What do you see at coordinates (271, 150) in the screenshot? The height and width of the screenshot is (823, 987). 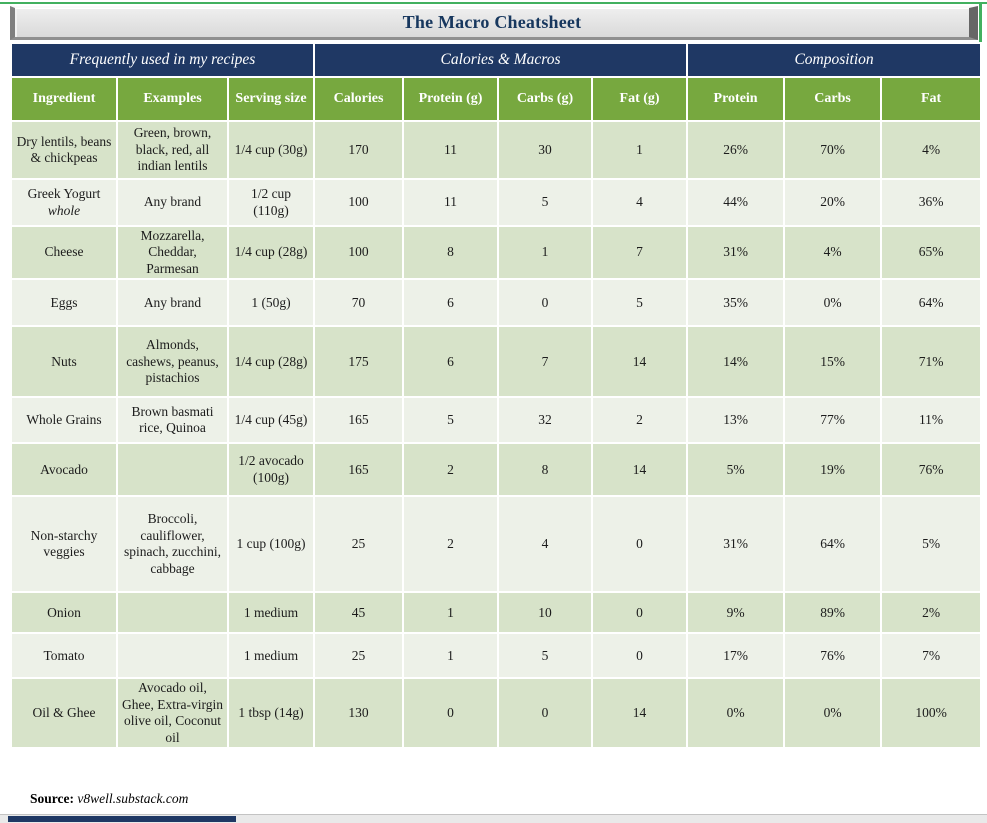 I see `cell-serving-size: 1/4 cup (30g)` at bounding box center [271, 150].